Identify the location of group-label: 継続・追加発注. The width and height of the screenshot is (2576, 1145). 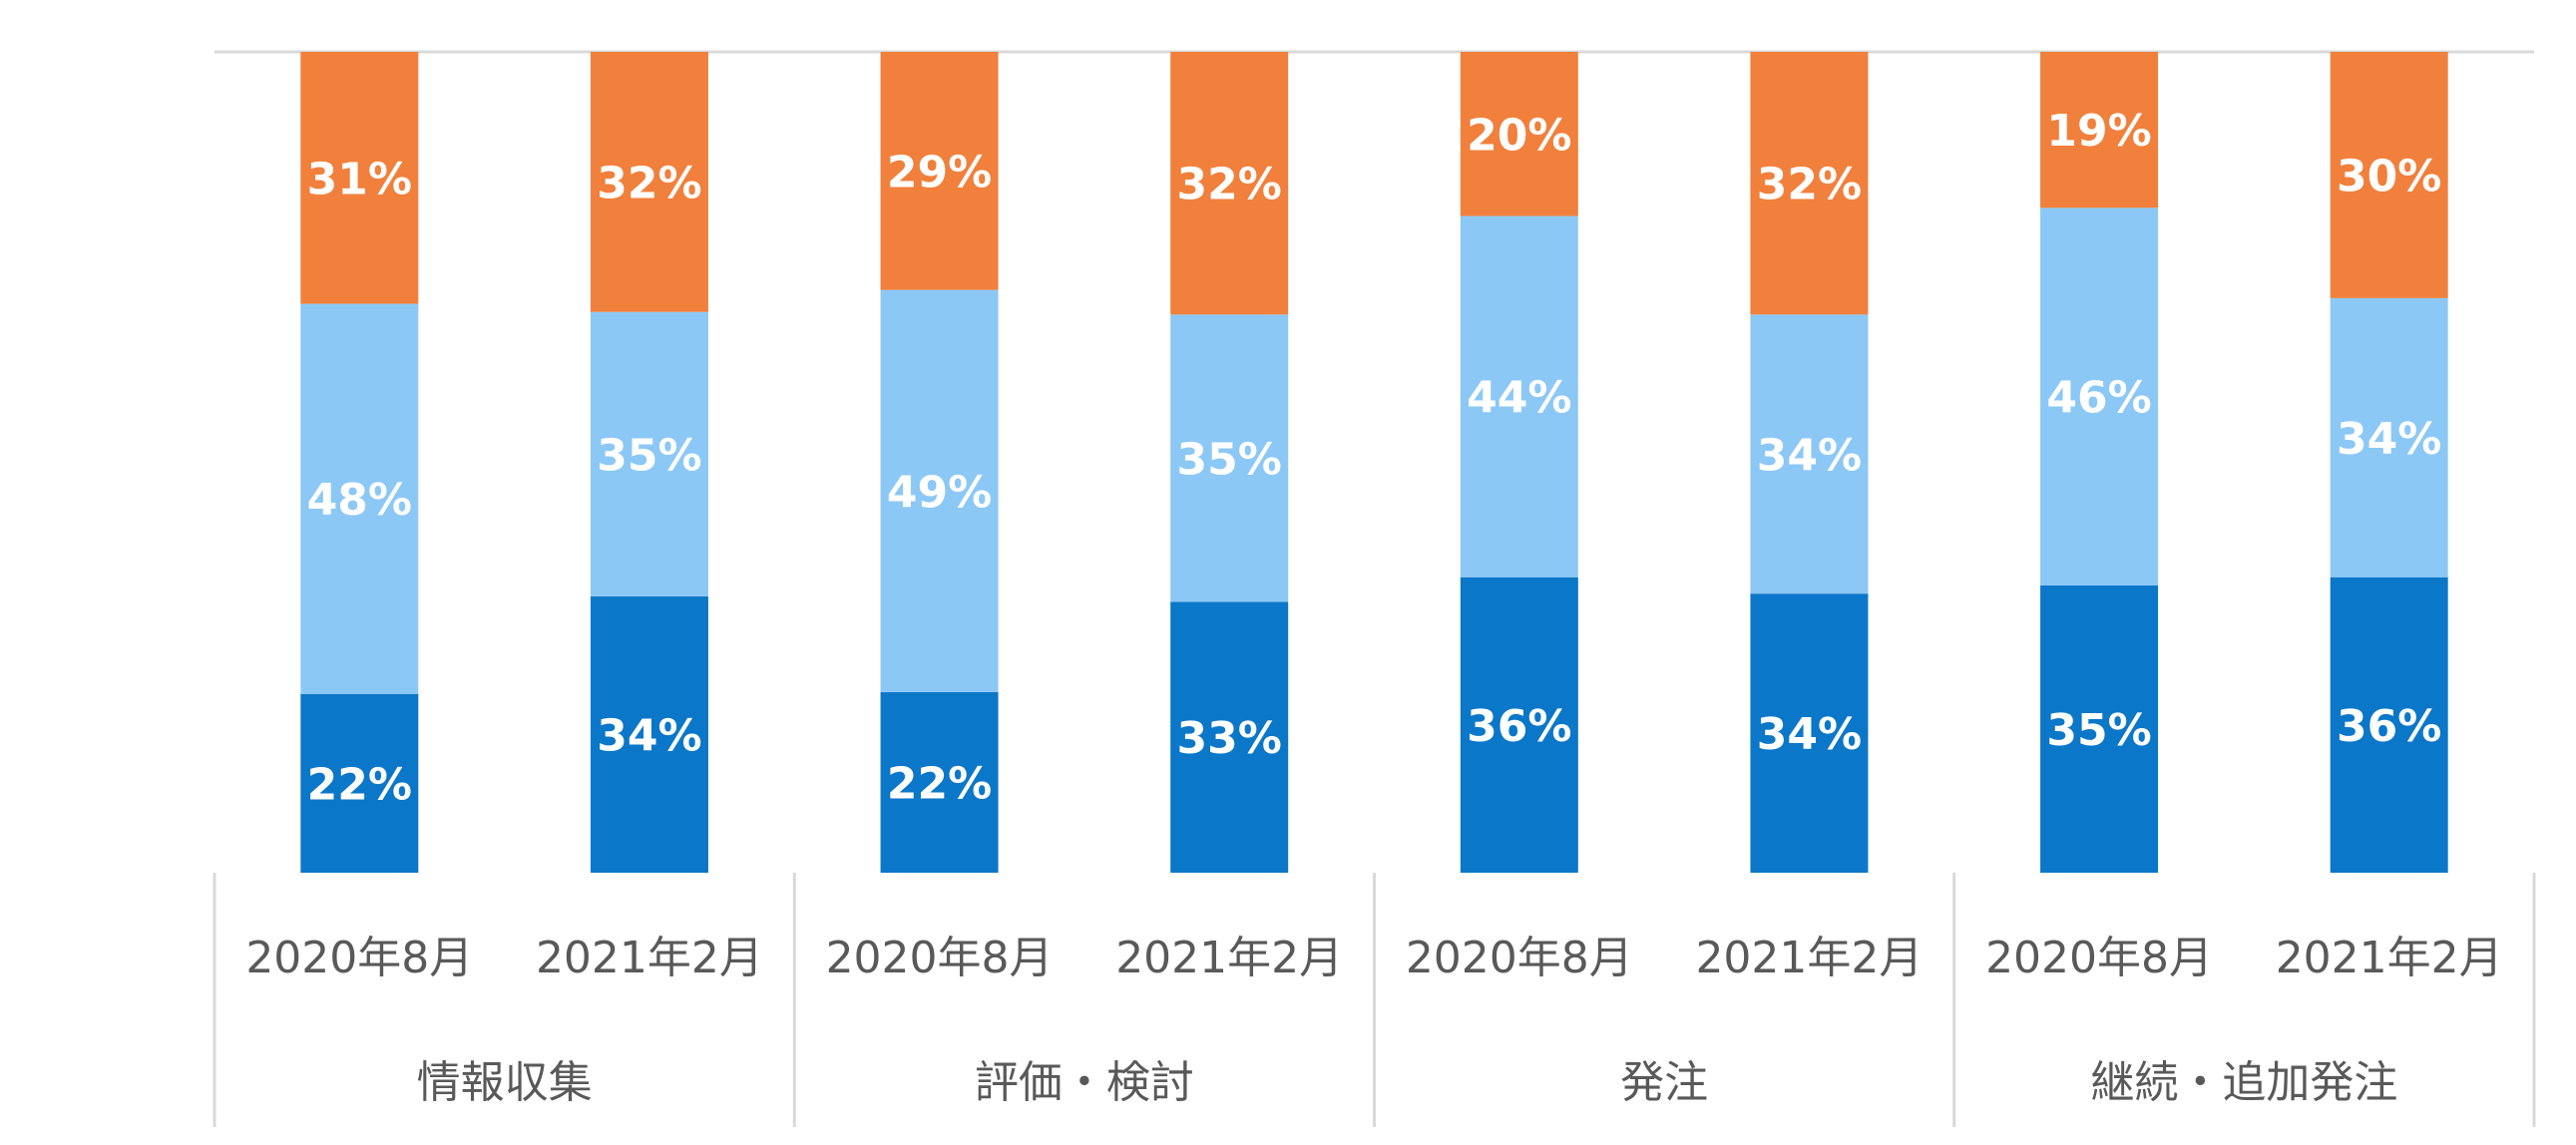
(2243, 1082).